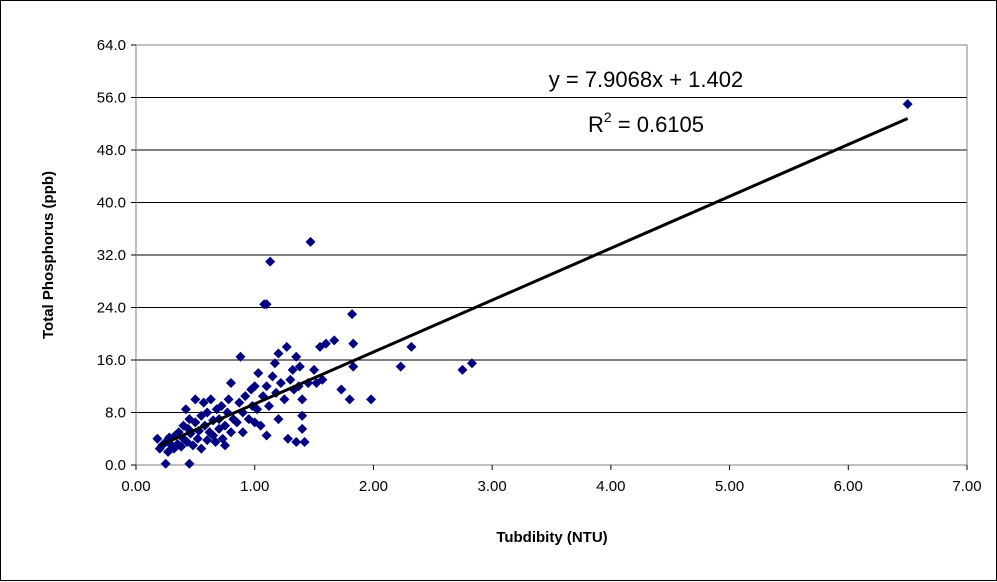 The image size is (997, 582). What do you see at coordinates (966, 486) in the screenshot?
I see `x-tick-label: 7.00` at bounding box center [966, 486].